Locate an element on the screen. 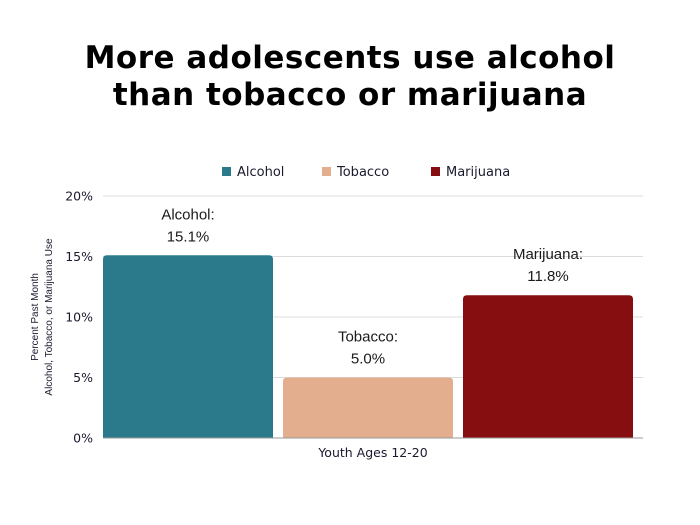 This screenshot has height=525, width=700. y-tick-label: 10% is located at coordinates (79, 317).